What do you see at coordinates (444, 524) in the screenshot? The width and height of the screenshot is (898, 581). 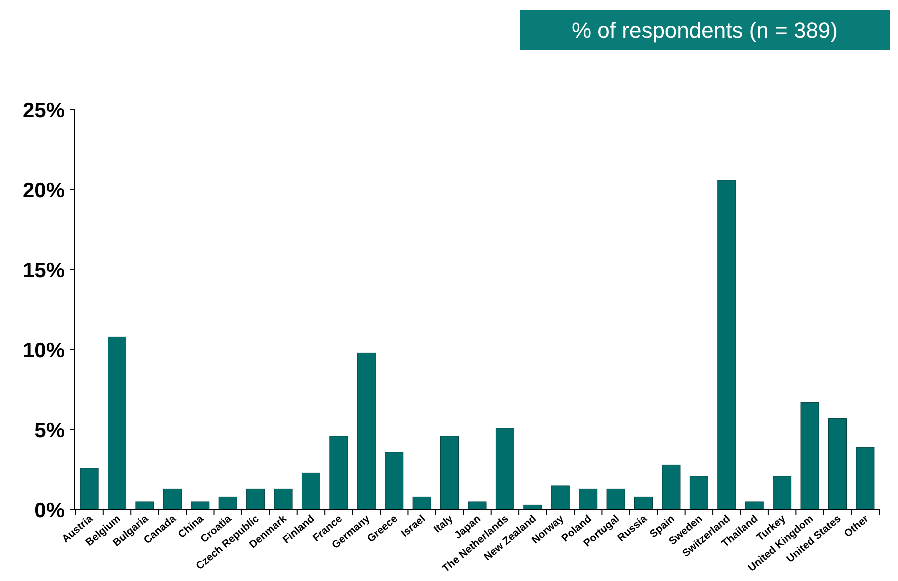 I see `x-tick-label: Italy` at bounding box center [444, 524].